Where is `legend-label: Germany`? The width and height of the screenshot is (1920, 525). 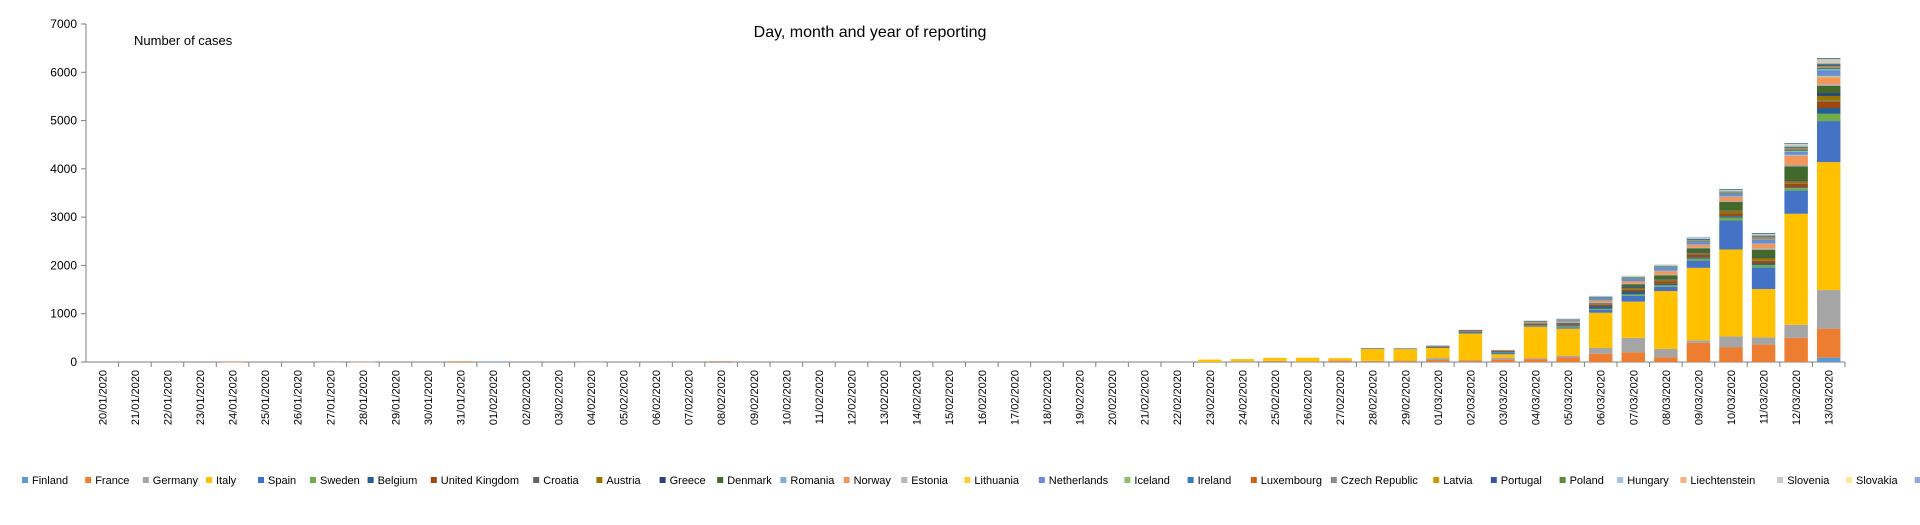 legend-label: Germany is located at coordinates (176, 481).